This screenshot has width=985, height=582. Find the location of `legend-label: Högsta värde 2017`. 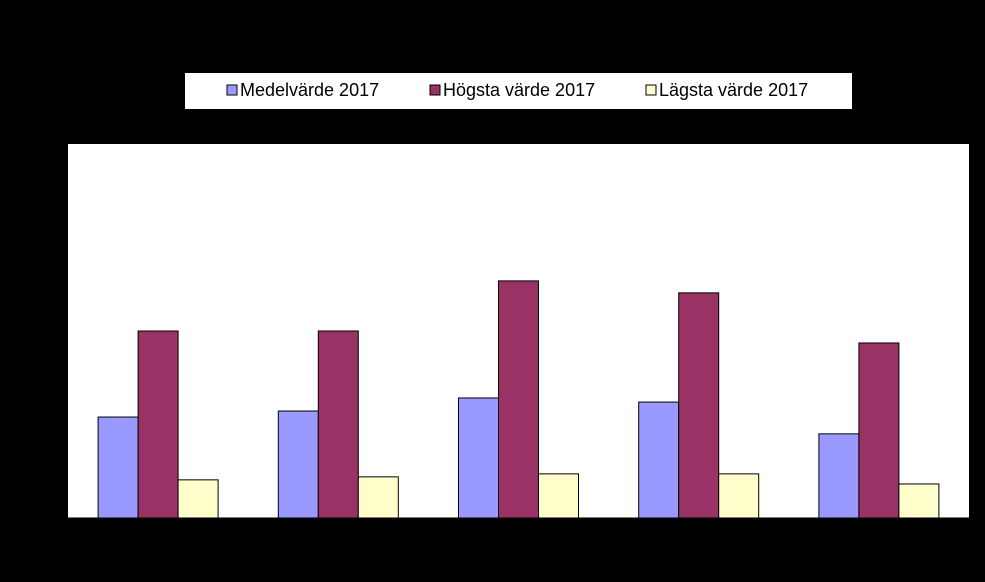

legend-label: Högsta värde 2017 is located at coordinates (519, 90).